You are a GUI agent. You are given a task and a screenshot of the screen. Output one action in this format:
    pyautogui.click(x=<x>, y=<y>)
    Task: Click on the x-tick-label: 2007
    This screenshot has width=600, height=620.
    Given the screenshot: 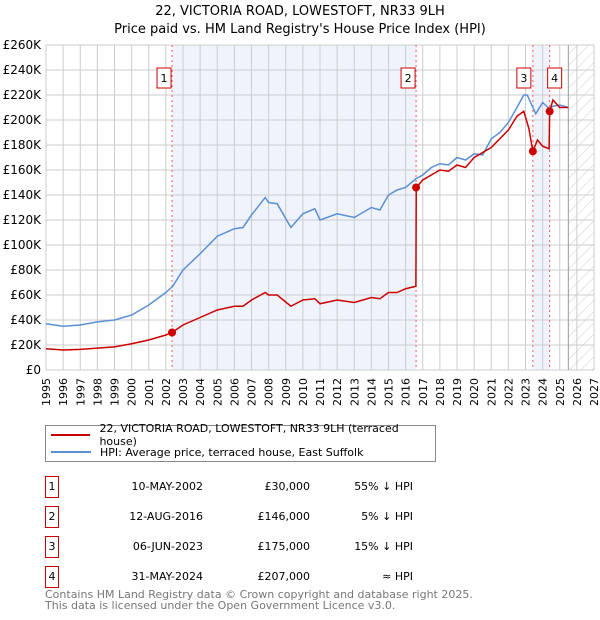 What is the action you would take?
    pyautogui.click(x=252, y=392)
    